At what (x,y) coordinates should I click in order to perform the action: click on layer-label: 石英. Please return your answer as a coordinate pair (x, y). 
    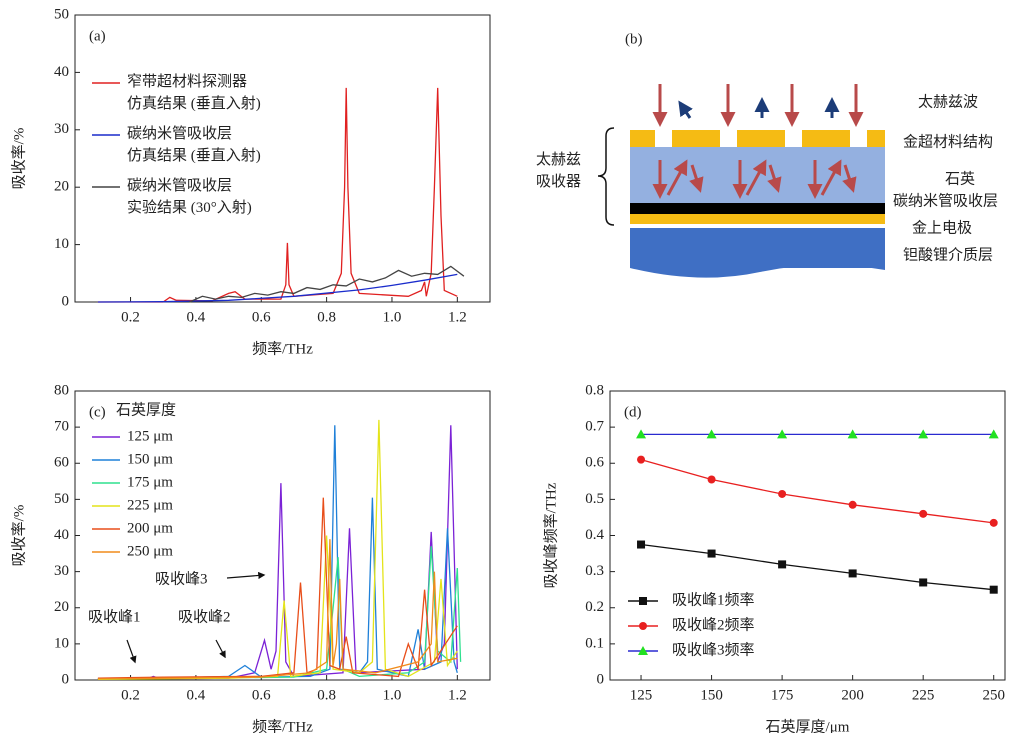
    Looking at the image, I should click on (960, 178).